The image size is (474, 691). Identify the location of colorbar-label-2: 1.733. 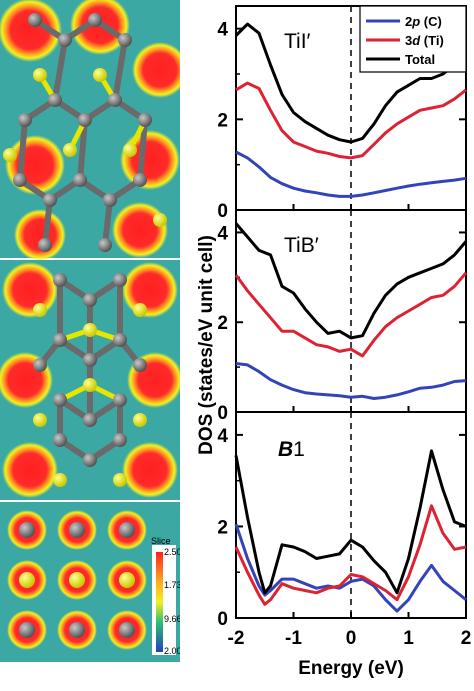
(172, 585).